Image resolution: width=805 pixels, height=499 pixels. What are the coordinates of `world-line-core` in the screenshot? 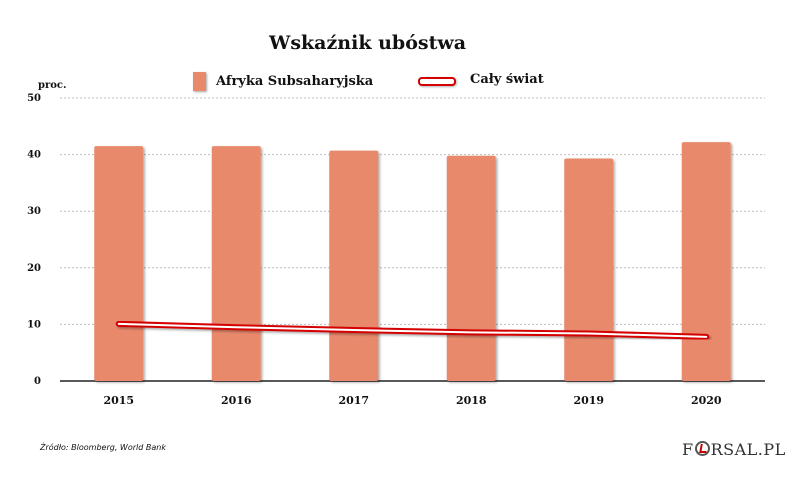 It's located at (412, 330).